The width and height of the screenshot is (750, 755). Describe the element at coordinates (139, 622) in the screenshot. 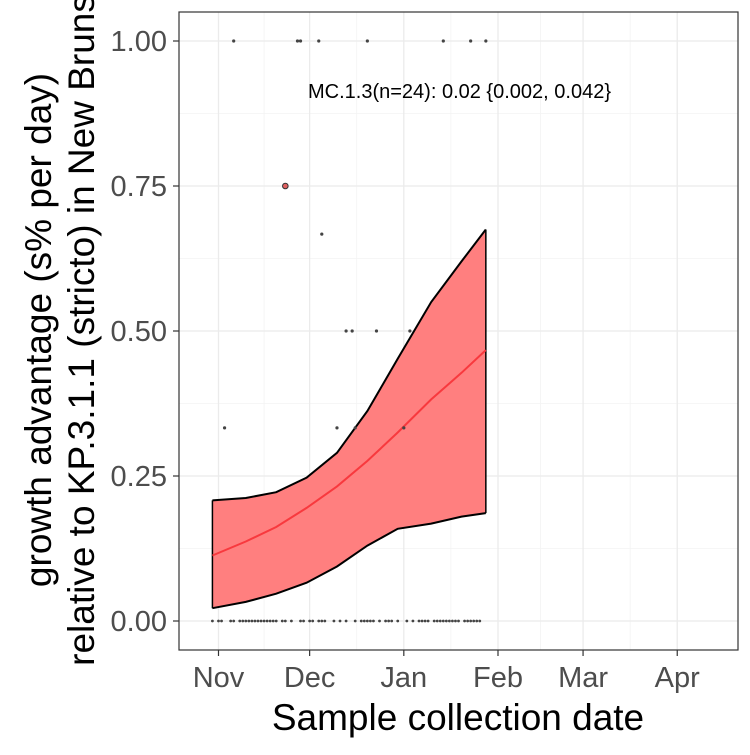

I see `y-tick-label: 0.00` at that location.